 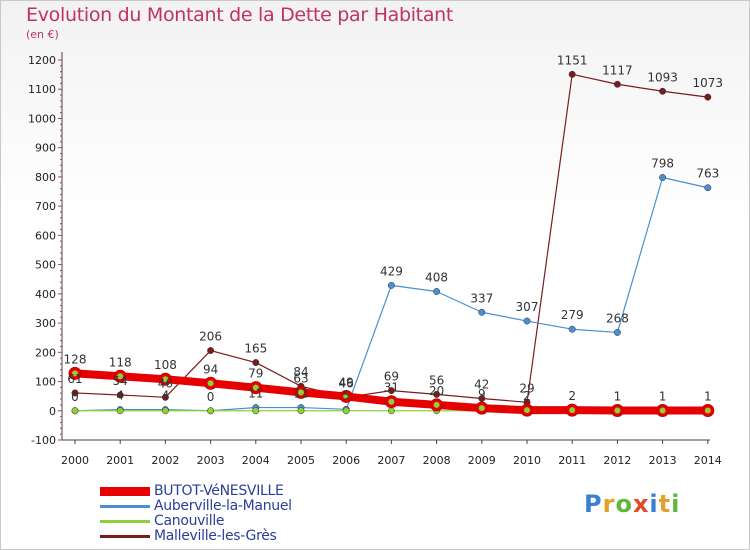 What do you see at coordinates (609, 504) in the screenshot?
I see `logo-letter: r` at bounding box center [609, 504].